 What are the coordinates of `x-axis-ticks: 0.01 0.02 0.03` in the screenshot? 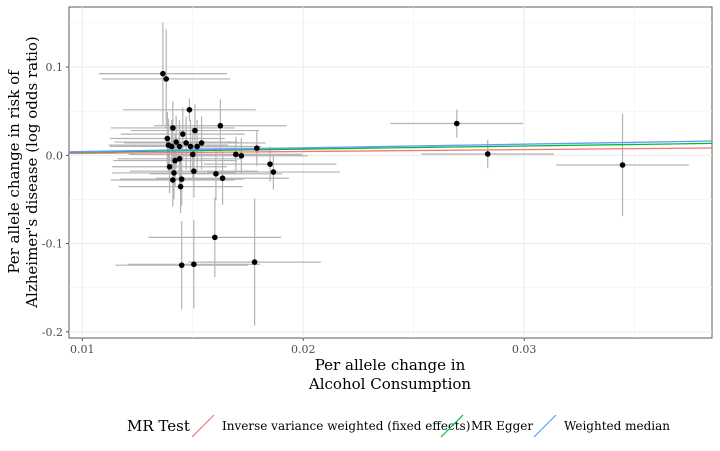 It's located at (303, 347).